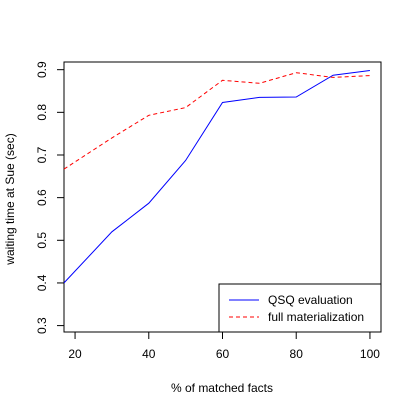  Describe the element at coordinates (149, 354) in the screenshot. I see `x-tick-label: 40` at that location.